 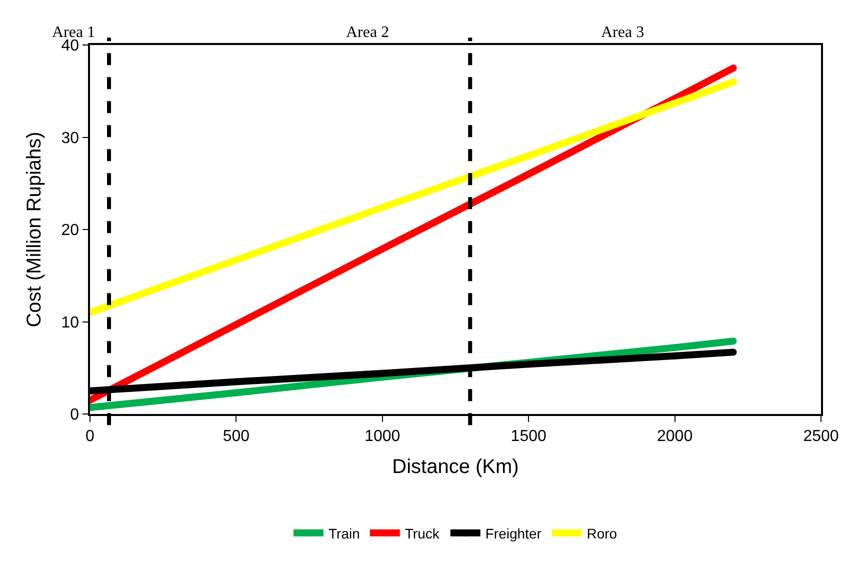 I want to click on legend-label: Truck, so click(x=422, y=533).